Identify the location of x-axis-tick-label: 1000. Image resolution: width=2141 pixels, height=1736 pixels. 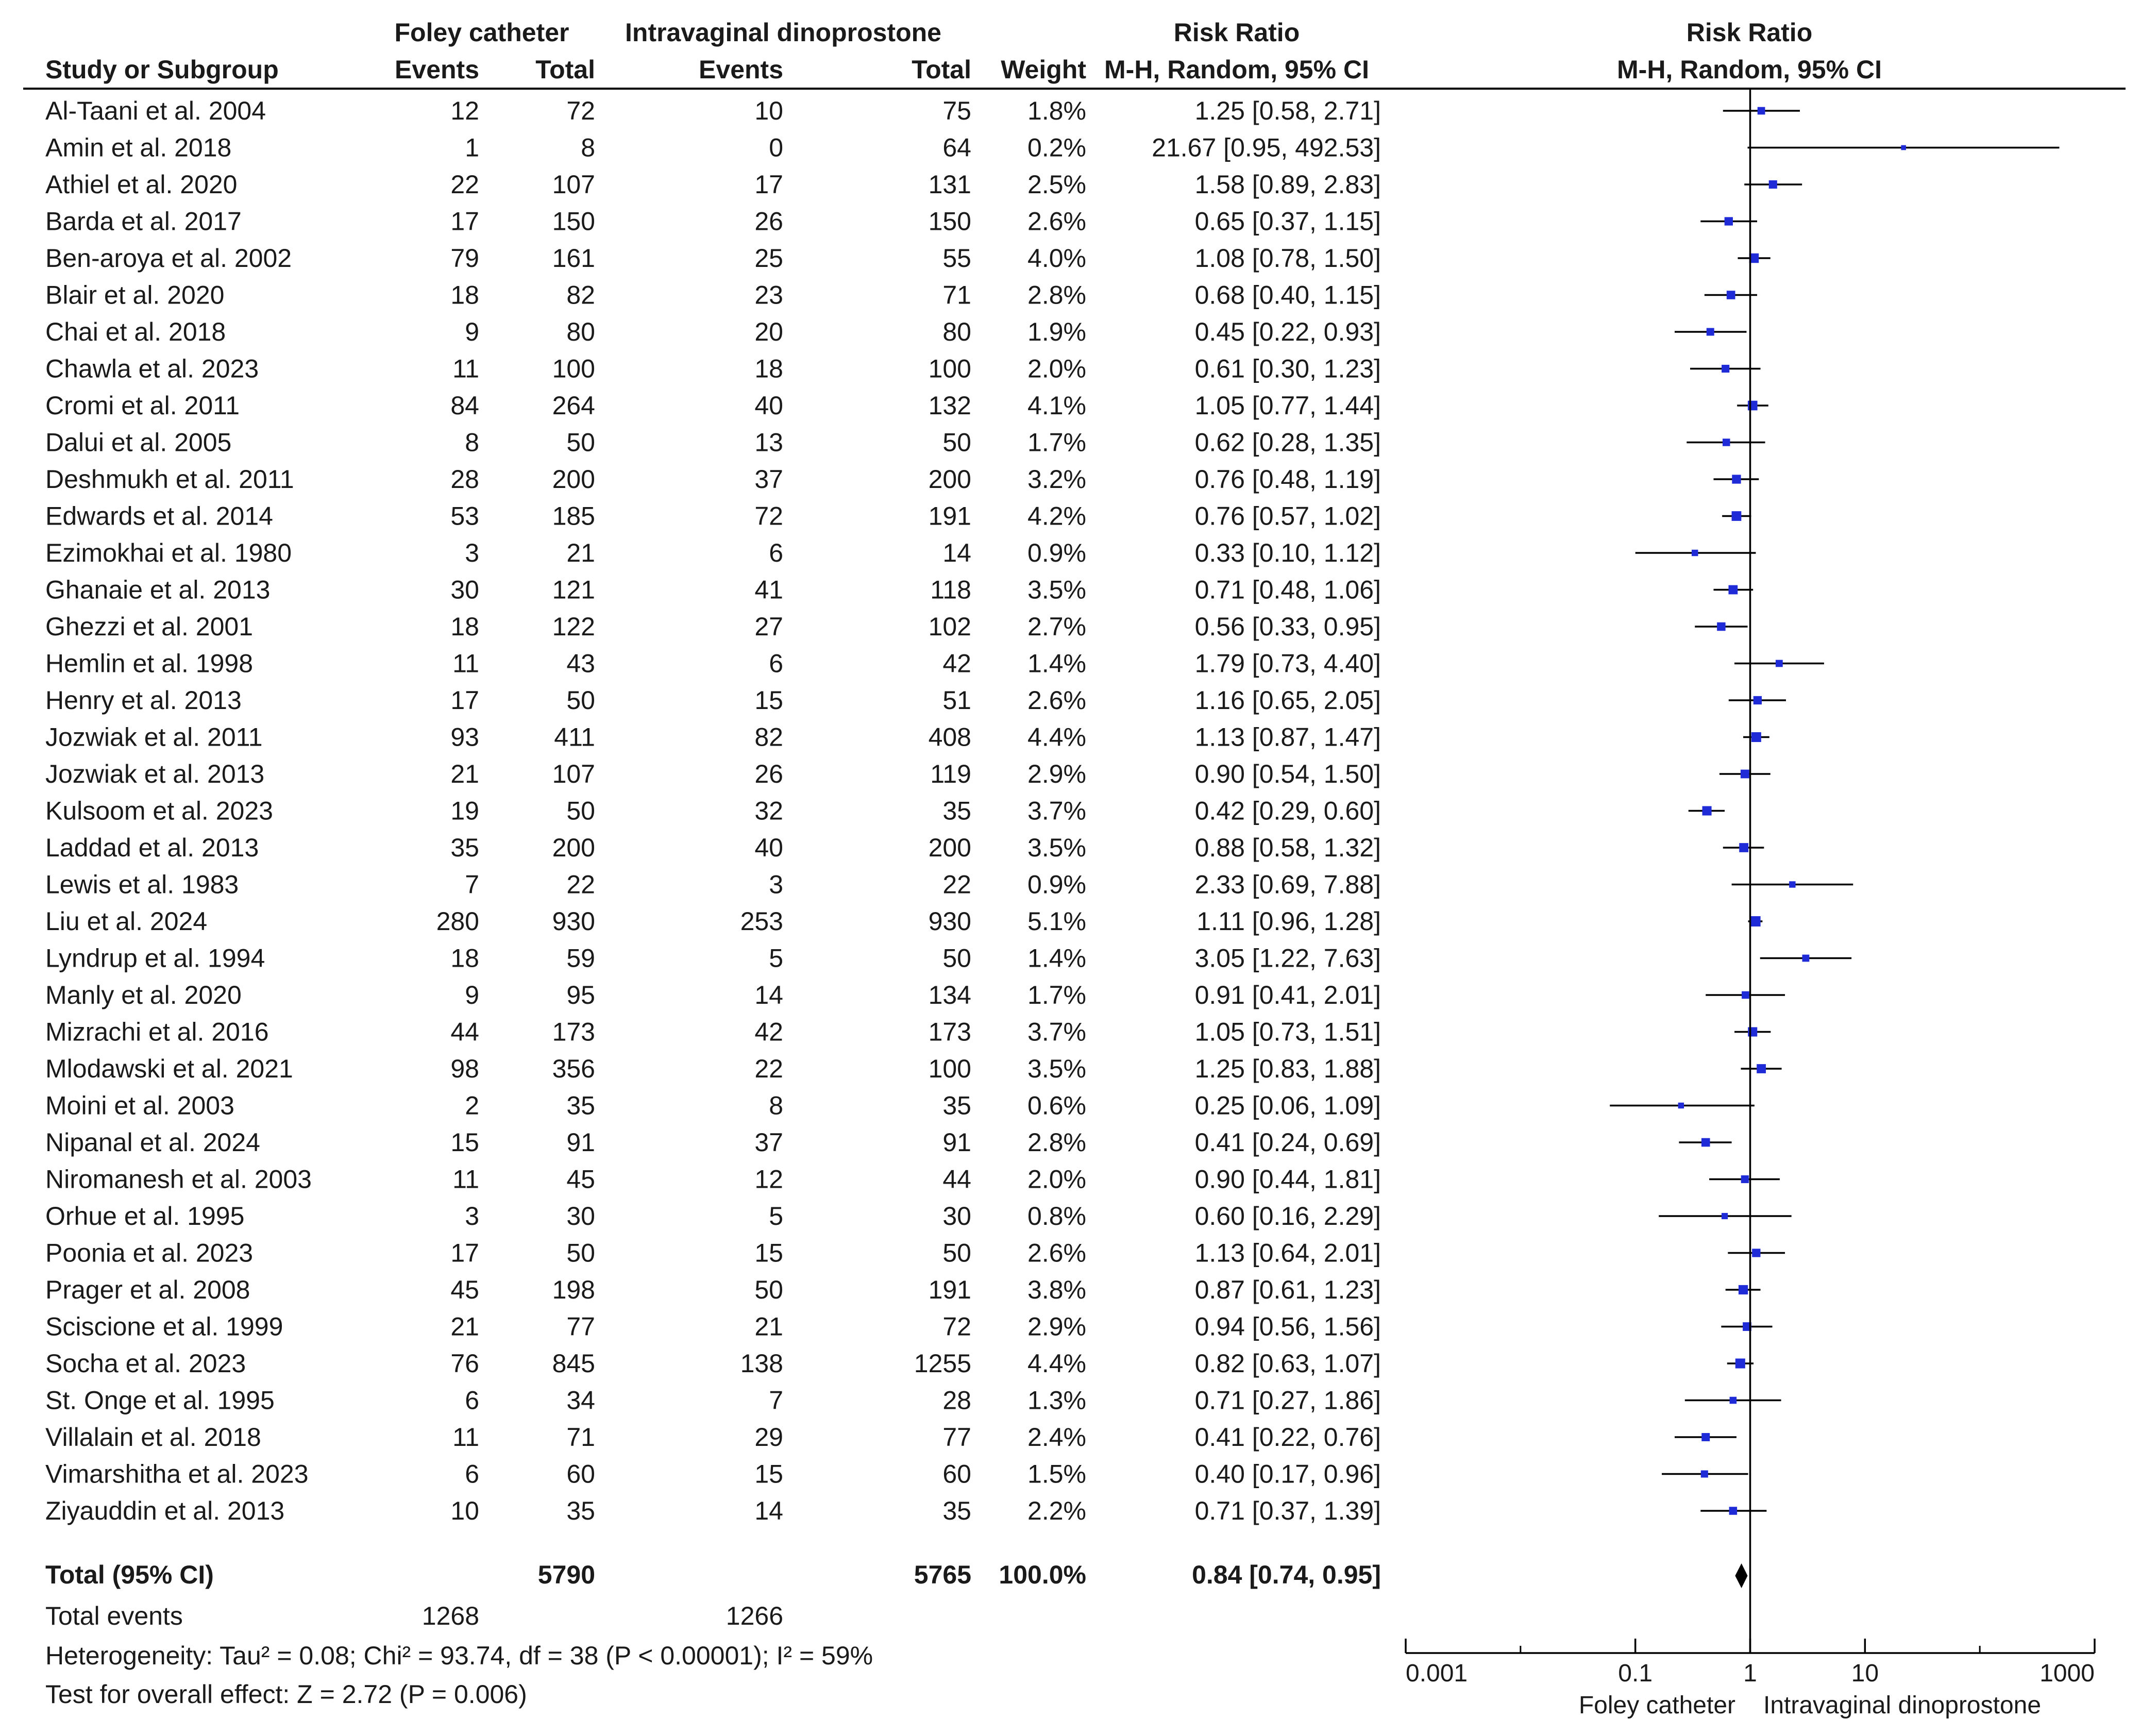
(2067, 1673).